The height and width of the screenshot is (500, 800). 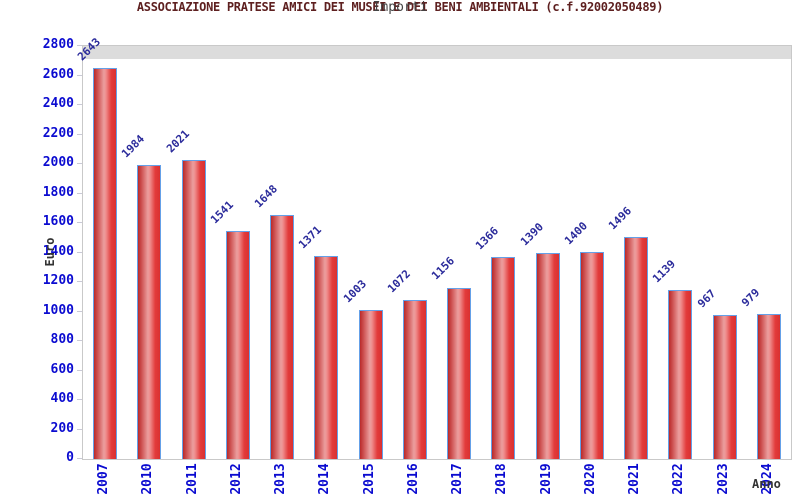 I want to click on y-tick-label: 1600, so click(x=58, y=221).